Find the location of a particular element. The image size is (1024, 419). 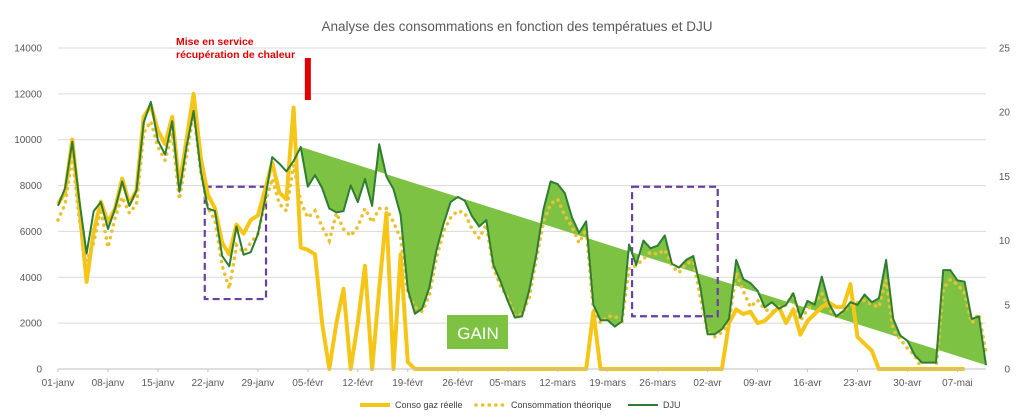

y2-tick-label: 25 is located at coordinates (1005, 49).